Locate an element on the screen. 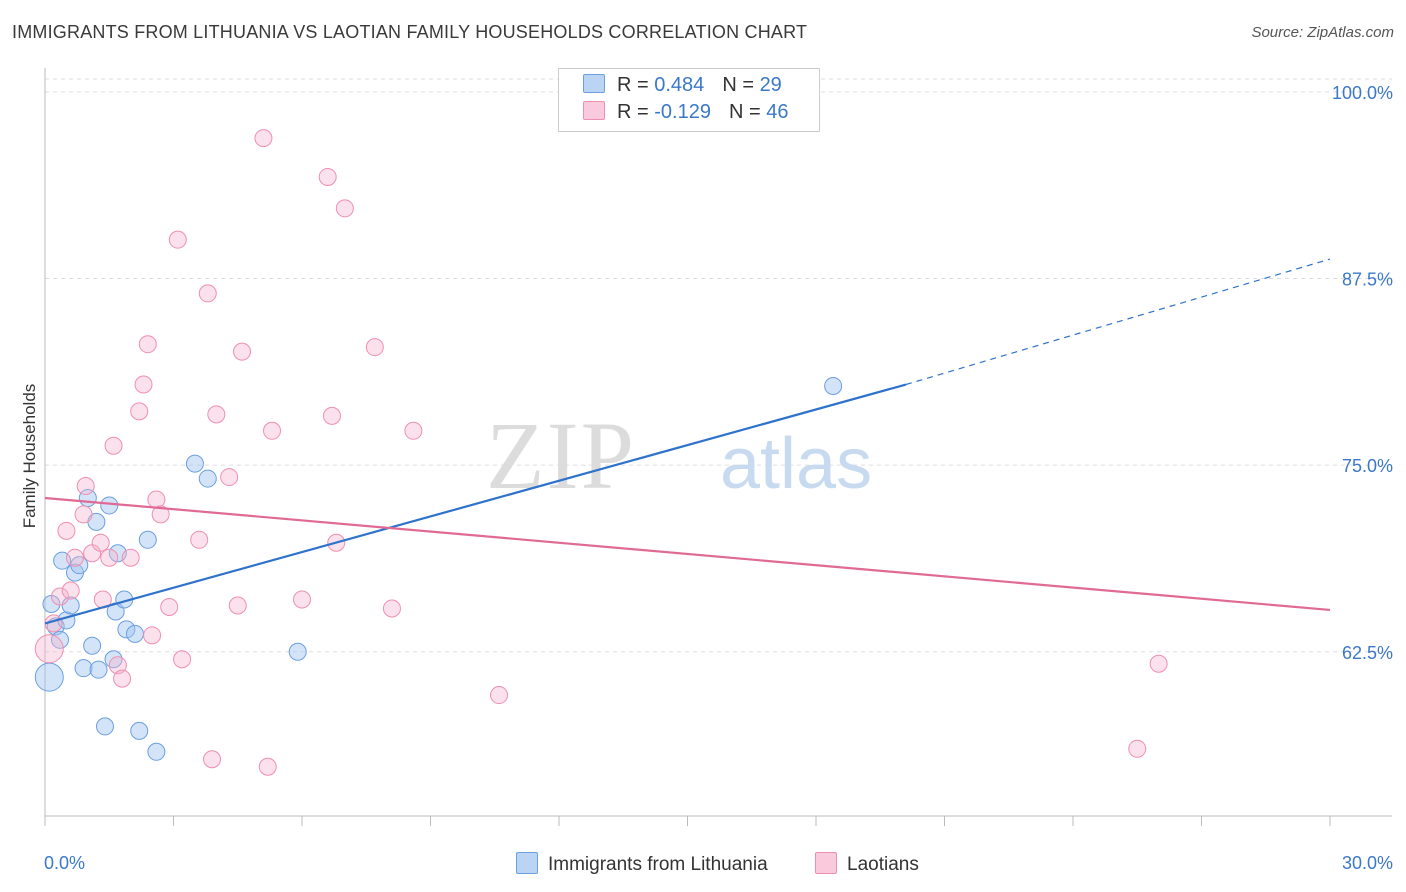 The image size is (1406, 892). legend-r-value: 0.484 is located at coordinates (679, 85).